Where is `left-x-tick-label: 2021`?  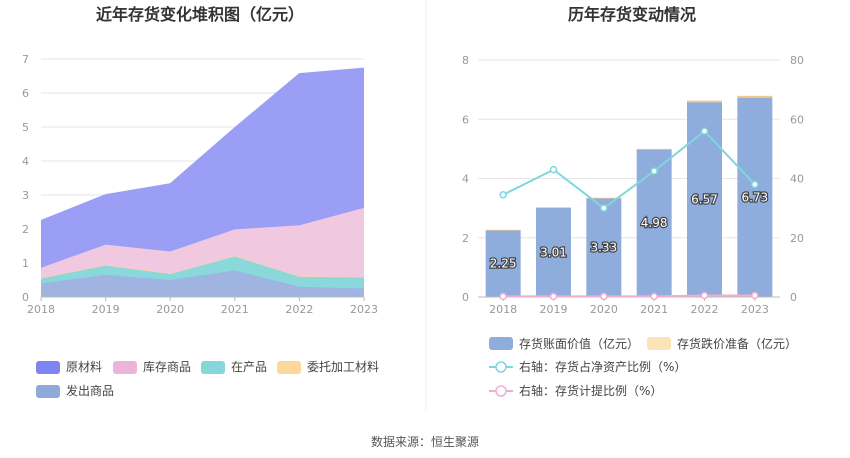 left-x-tick-label: 2021 is located at coordinates (235, 309).